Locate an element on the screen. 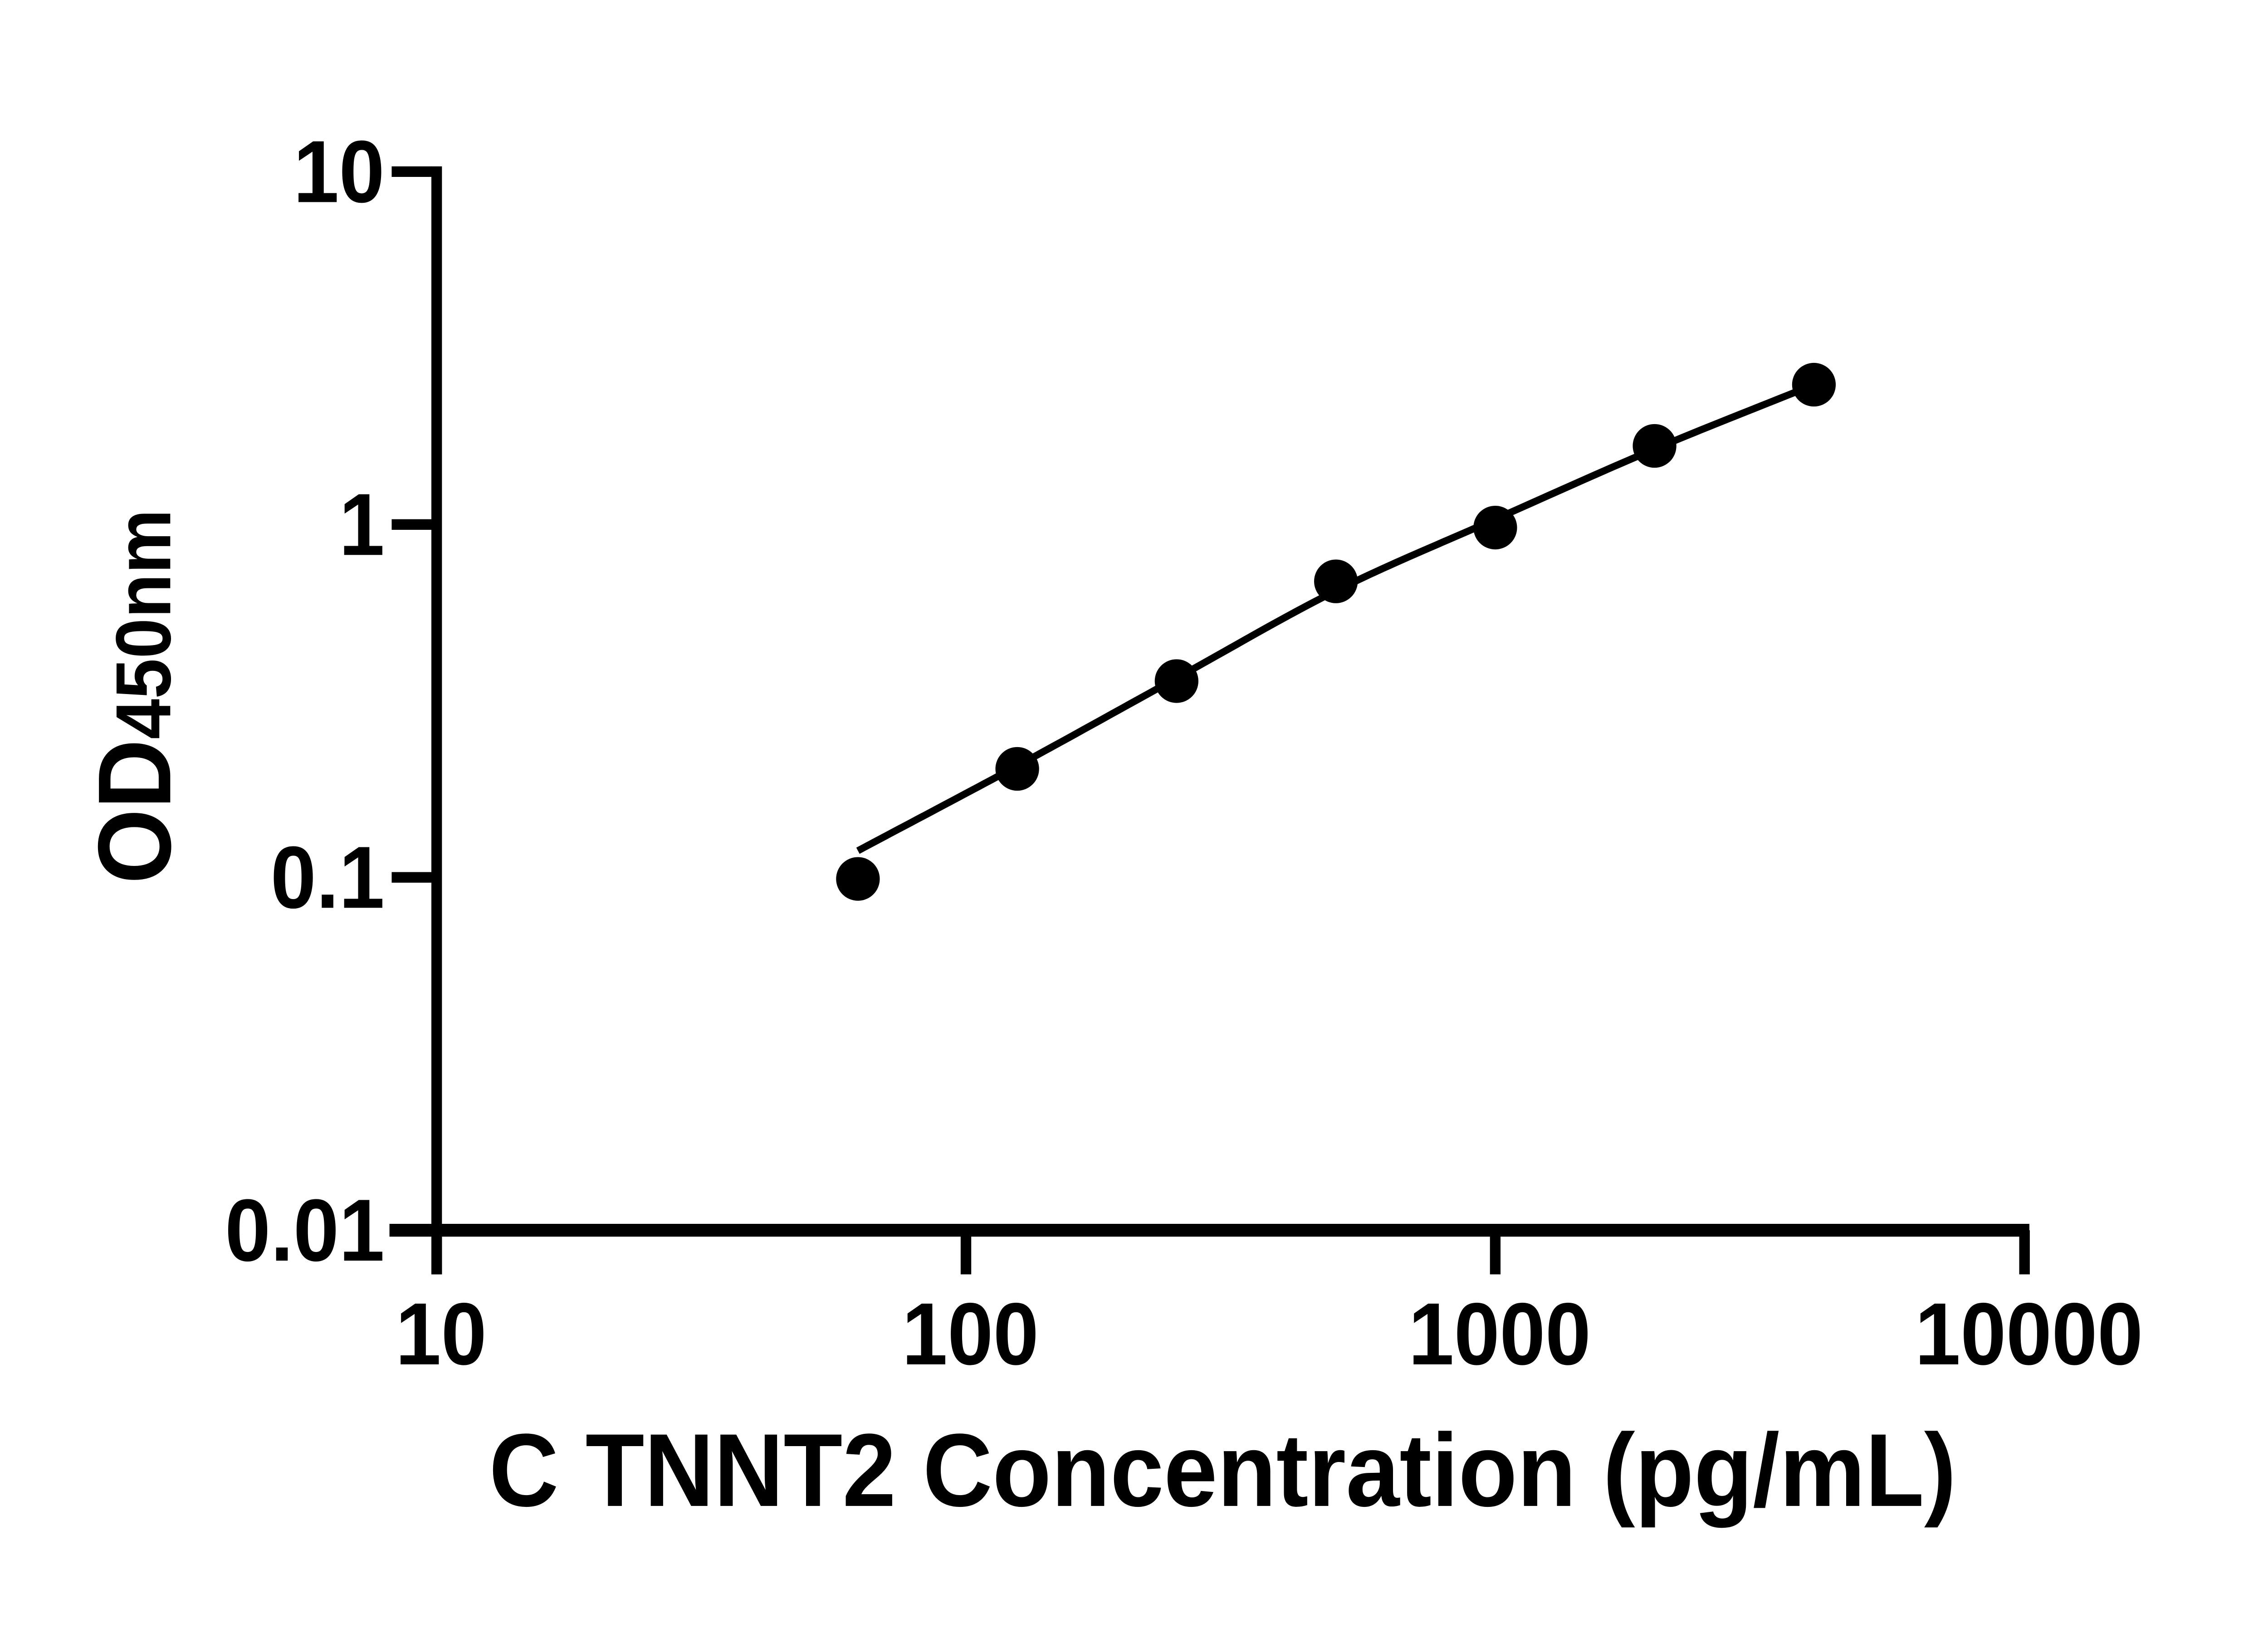  y-axis-title: OD450nm is located at coordinates (134, 696).